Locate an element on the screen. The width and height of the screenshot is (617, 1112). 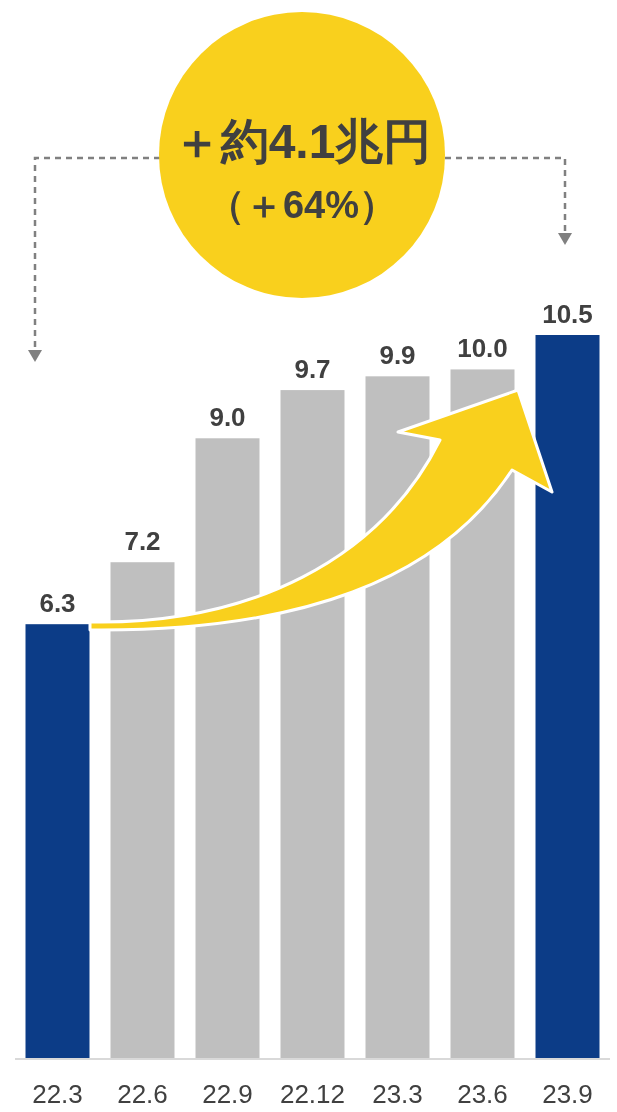
x-tick-label: 23.3 is located at coordinates (397, 1094).